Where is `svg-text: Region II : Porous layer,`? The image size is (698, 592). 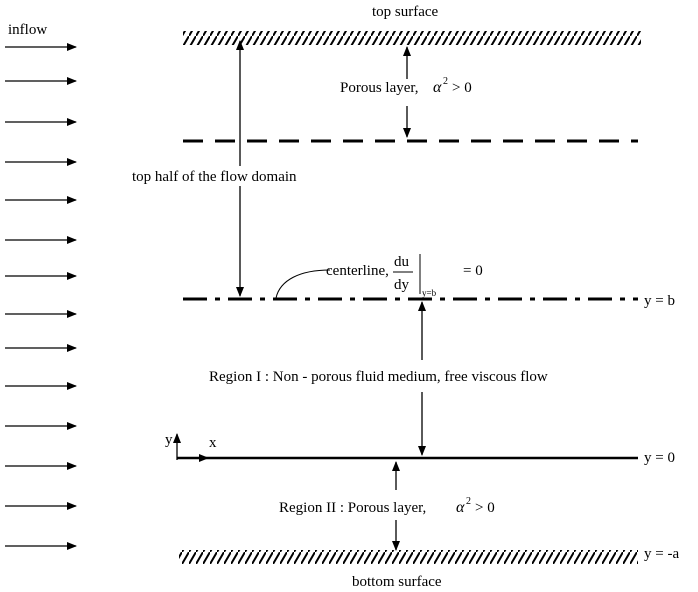 svg-text: Region II : Porous layer, is located at coordinates (352, 508).